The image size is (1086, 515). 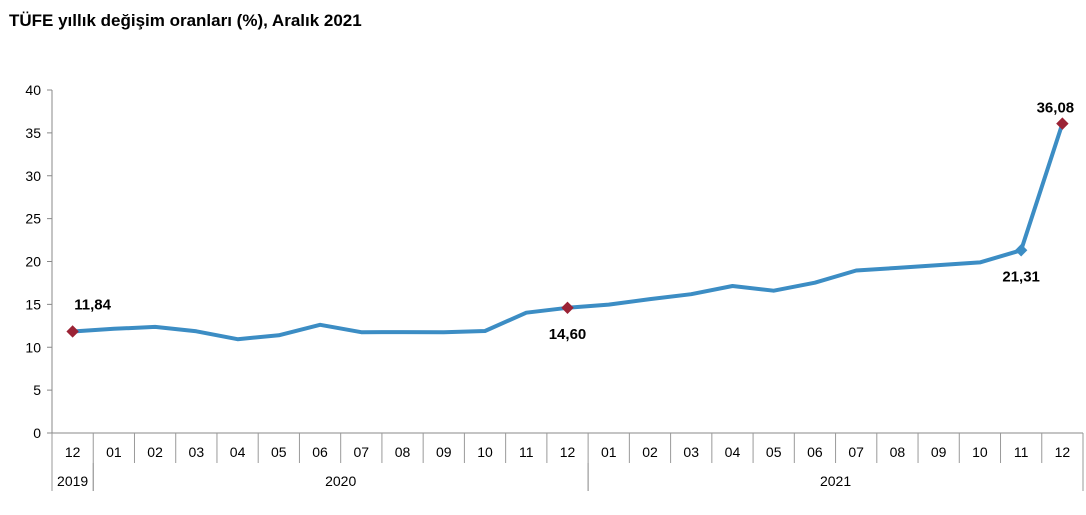 What do you see at coordinates (33, 219) in the screenshot?
I see `y-tick-label: 25` at bounding box center [33, 219].